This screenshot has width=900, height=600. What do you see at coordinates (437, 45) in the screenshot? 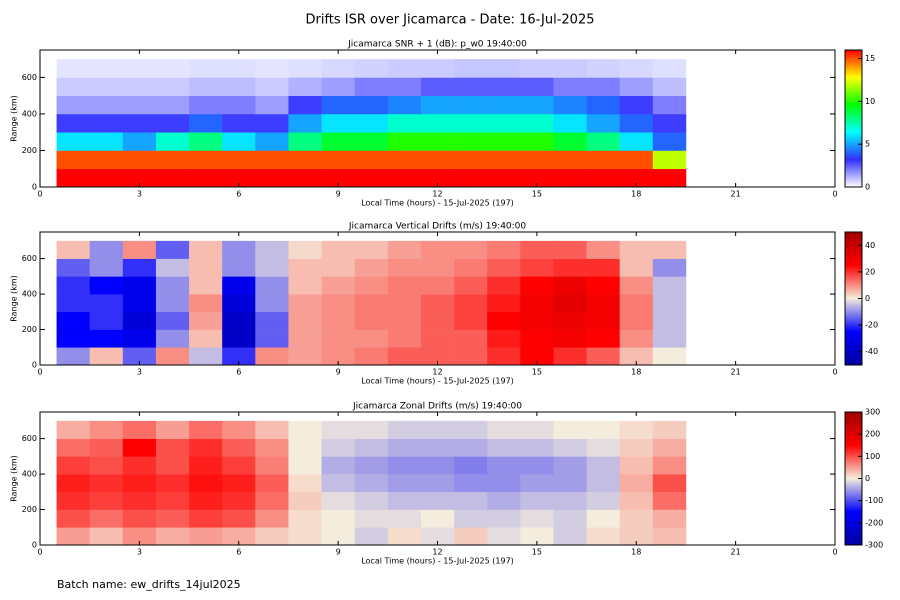
I see `panel-title: Jicamarca SNR + 1 (dB): p_w0 19:40:00` at bounding box center [437, 45].